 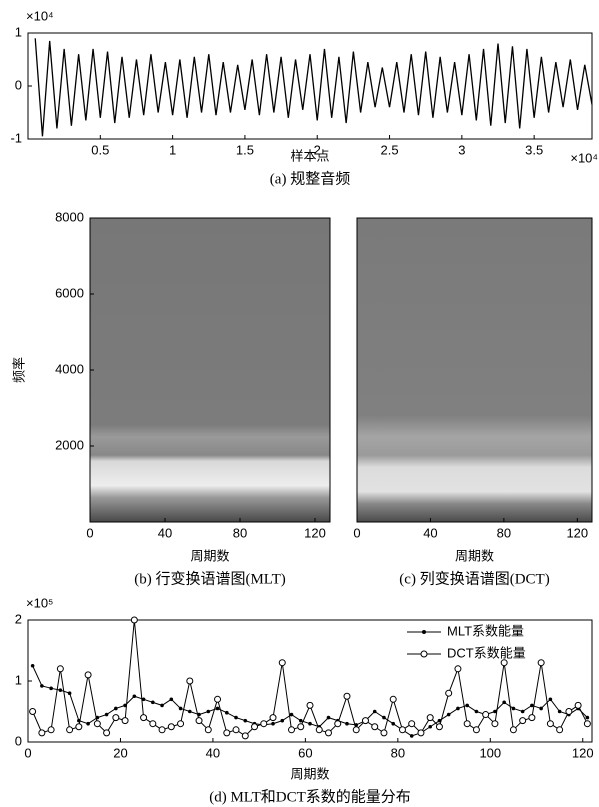 What do you see at coordinates (424, 654) in the screenshot?
I see `legend-marker` at bounding box center [424, 654].